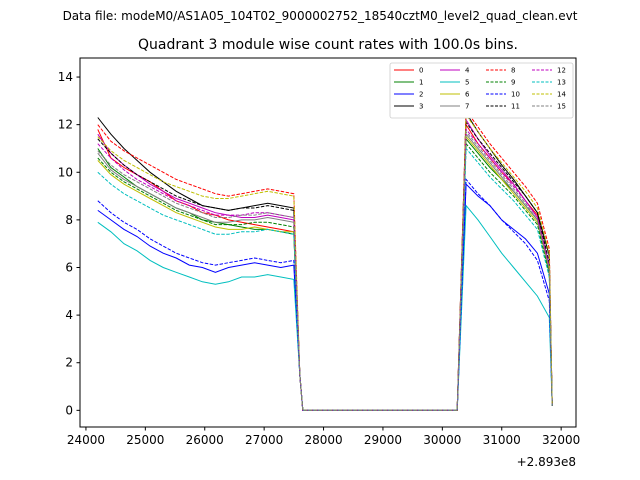  Describe the element at coordinates (467, 95) in the screenshot. I see `legend-label-6: 6` at that location.